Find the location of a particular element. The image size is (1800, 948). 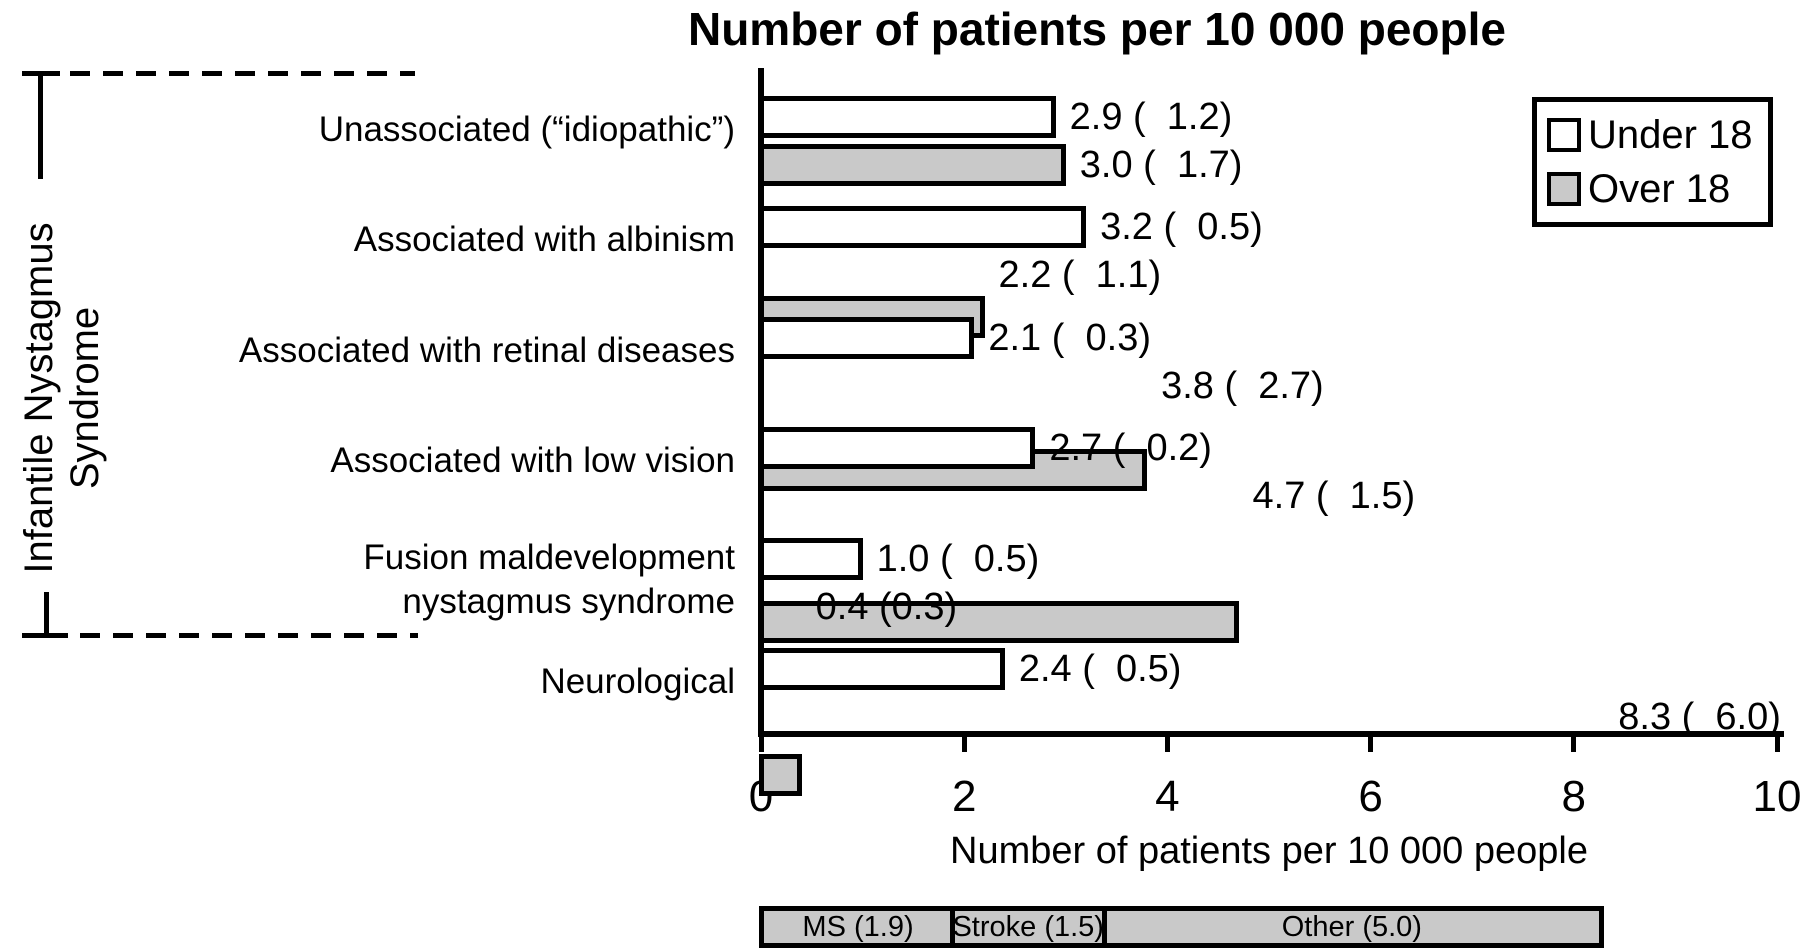

segment-label-2: Other (5.0) is located at coordinates (1351, 927).